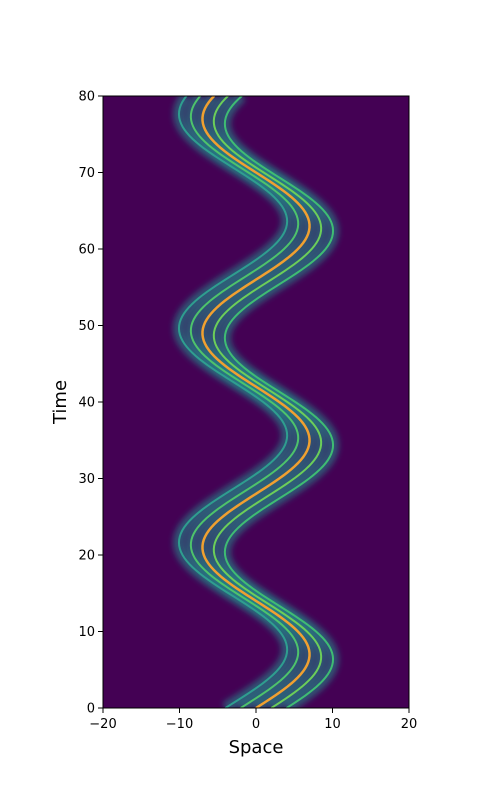 This screenshot has height=796, width=500. What do you see at coordinates (409, 724) in the screenshot?
I see `x-tick-label: 20` at bounding box center [409, 724].